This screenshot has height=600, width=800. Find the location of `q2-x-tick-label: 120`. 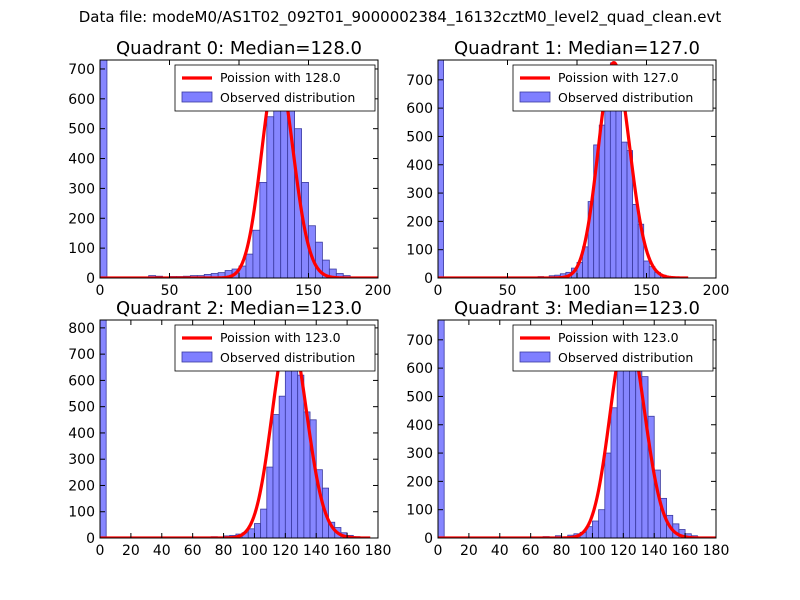

q2-x-tick-label: 120 is located at coordinates (285, 551).